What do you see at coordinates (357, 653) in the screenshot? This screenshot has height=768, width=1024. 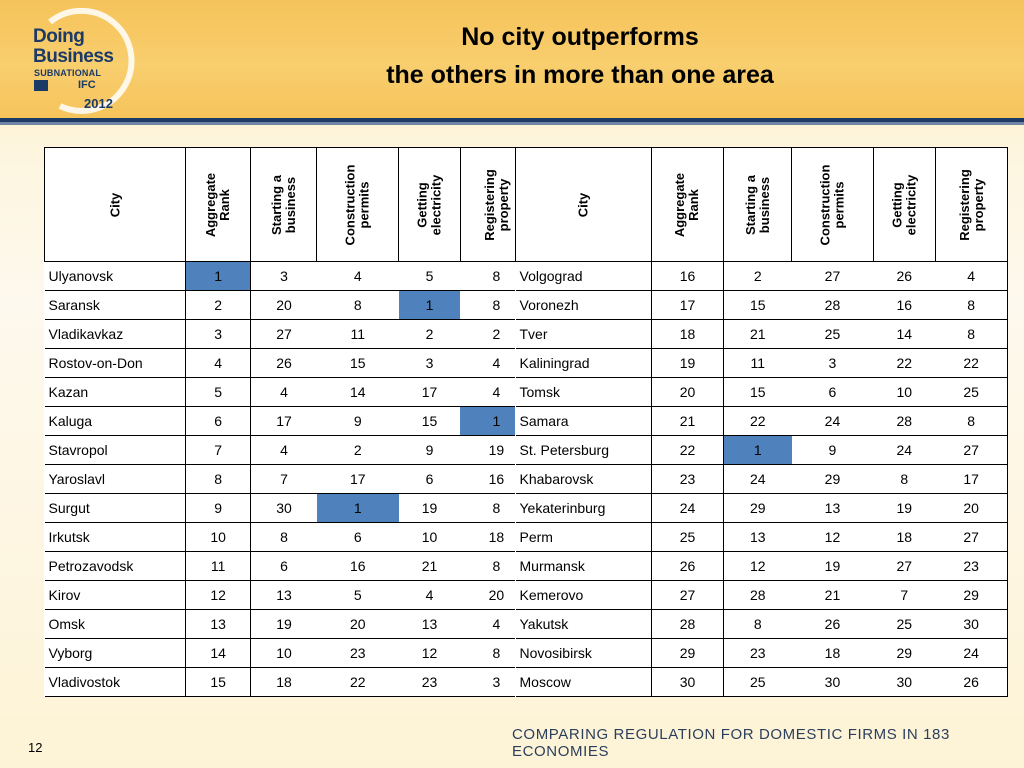 I see `cell-construction: 23` at bounding box center [357, 653].